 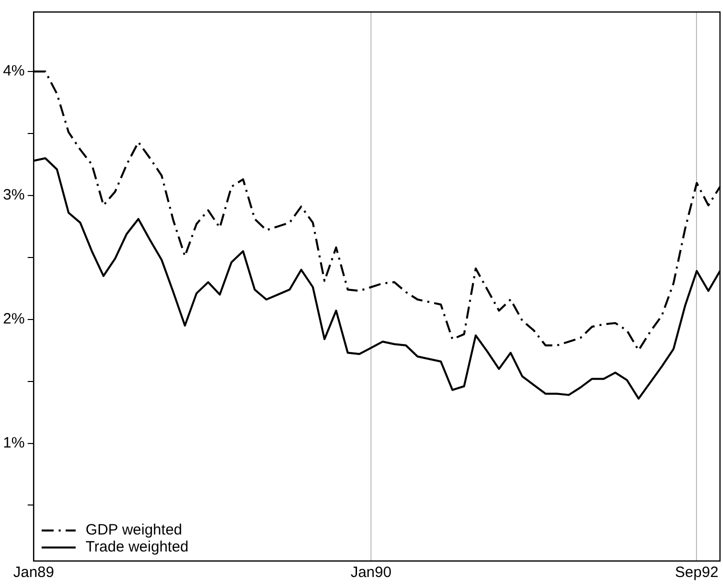 What do you see at coordinates (13, 195) in the screenshot?
I see `y-tick-label: 3%` at bounding box center [13, 195].